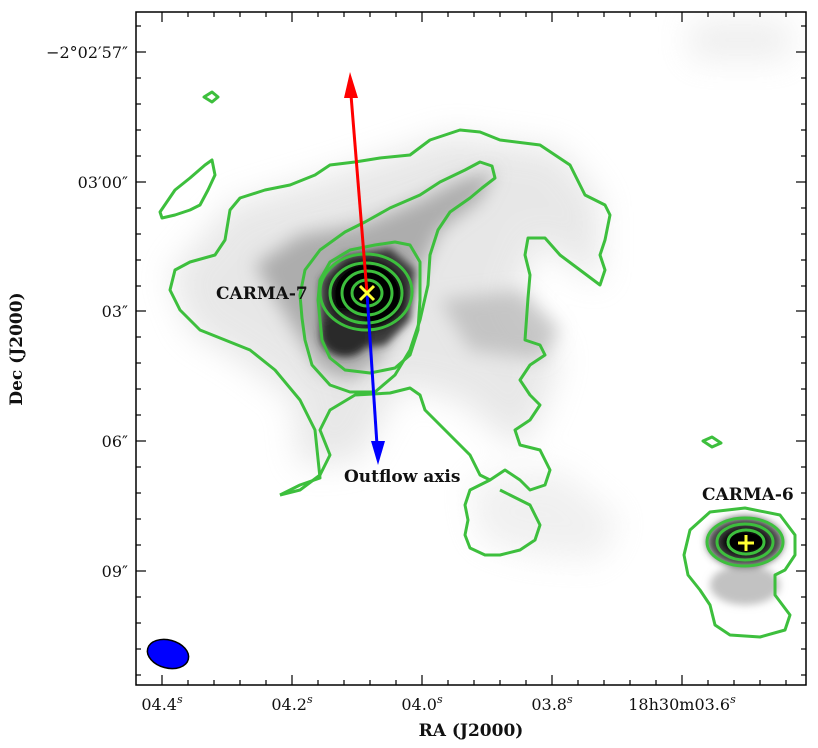  Describe the element at coordinates (471, 731) in the screenshot. I see `x-axis-title: RA (J2000)` at that location.